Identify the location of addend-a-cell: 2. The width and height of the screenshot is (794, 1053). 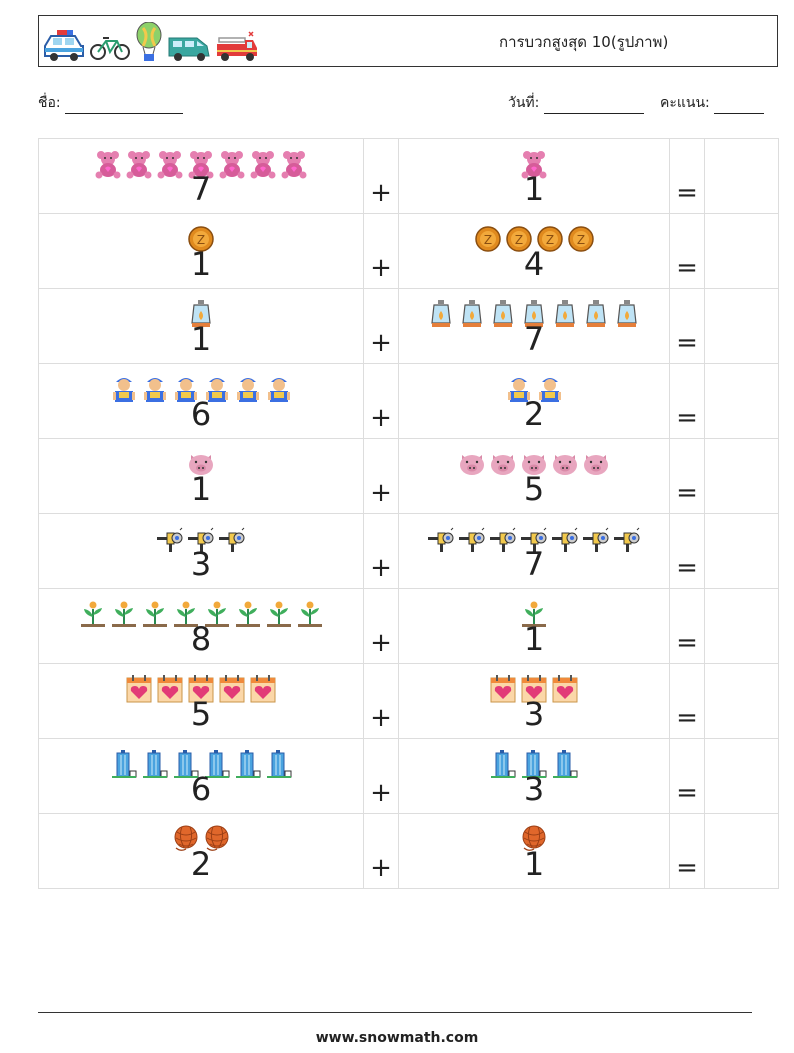
(201, 851).